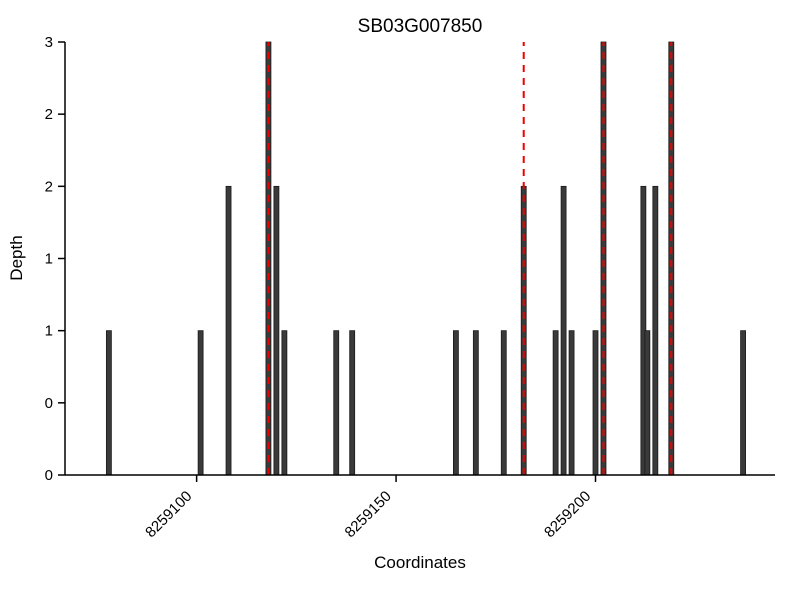  I want to click on x-axis-label: Coordinates, so click(420, 562).